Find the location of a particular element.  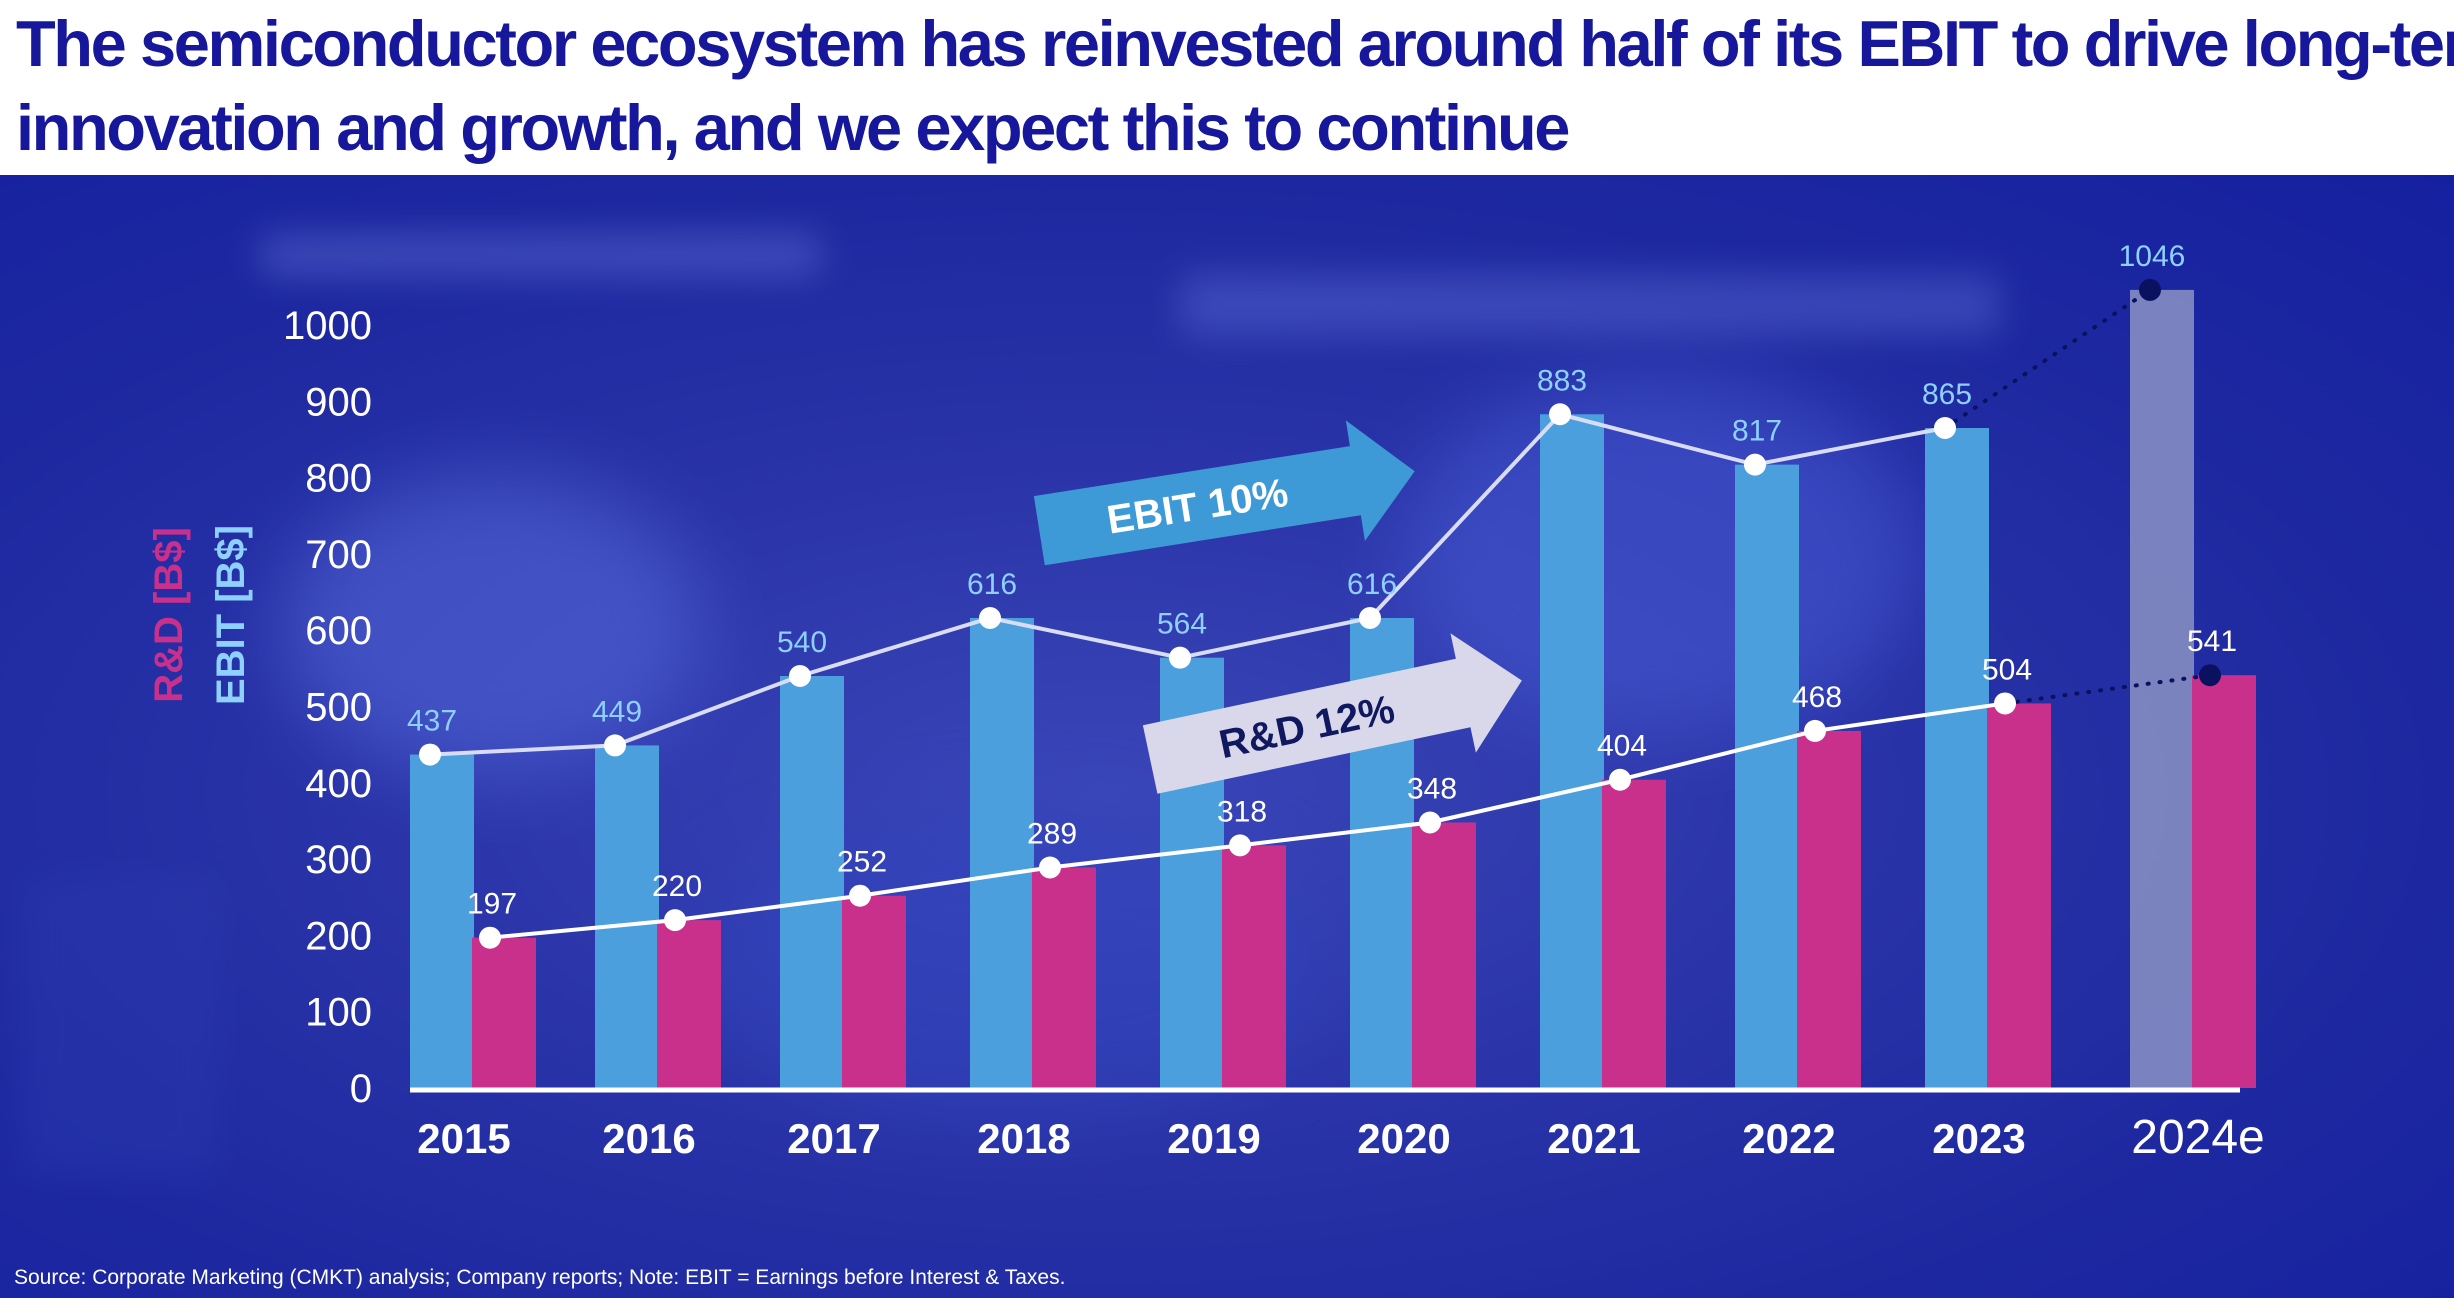

ebit-value-label: 449 is located at coordinates (617, 711).